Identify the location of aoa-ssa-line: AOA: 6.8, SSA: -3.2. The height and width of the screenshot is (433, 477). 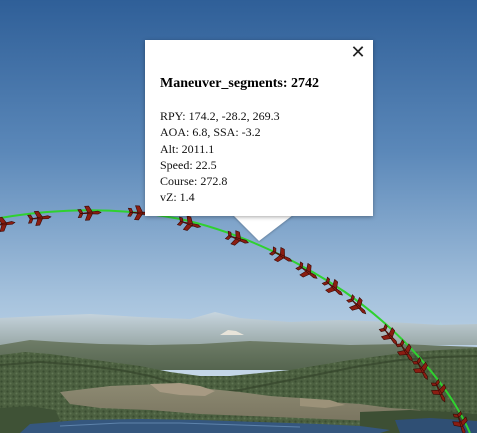
(210, 132).